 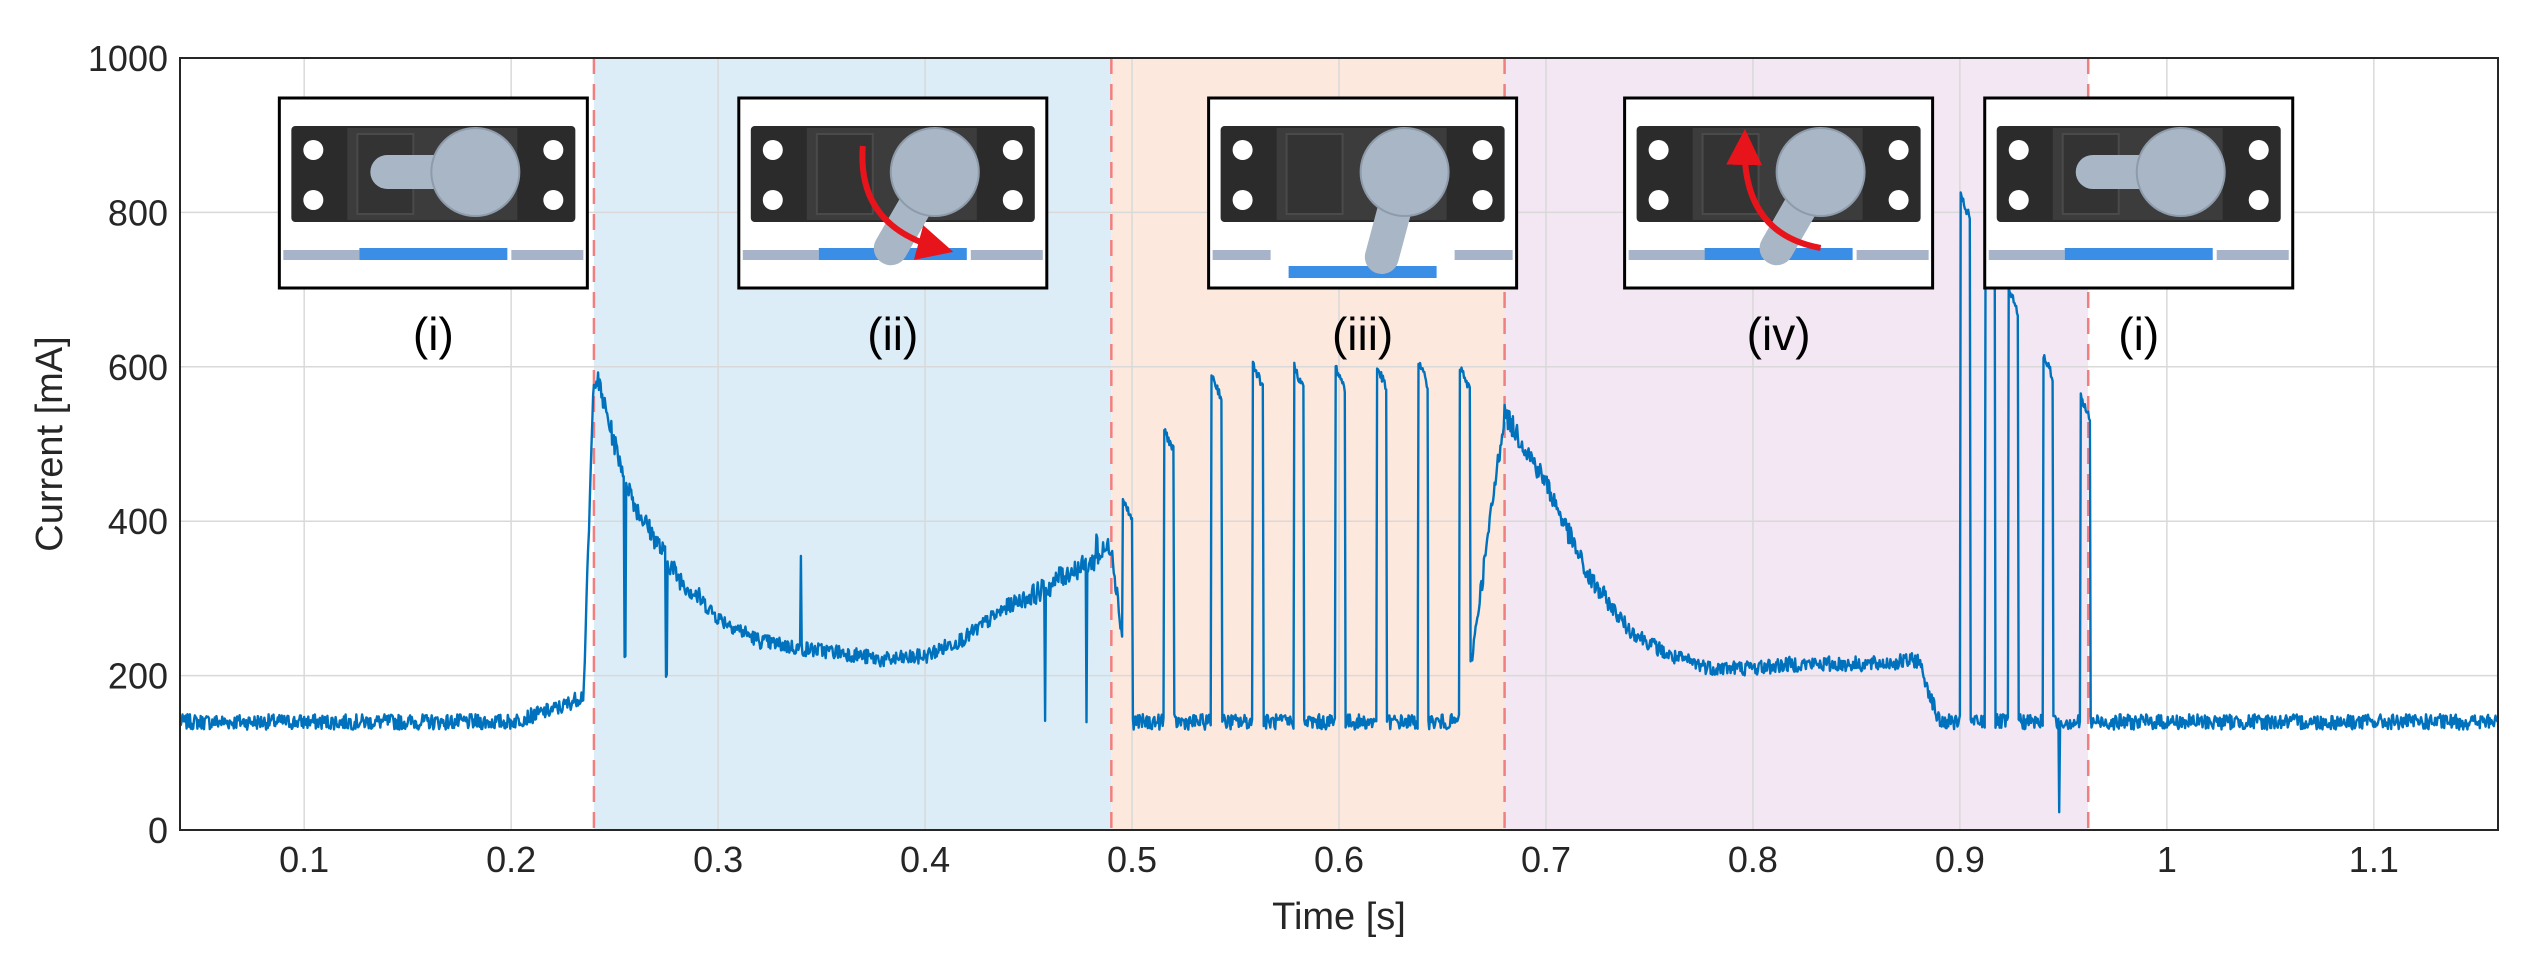 I want to click on y-tick-label-4: 600, so click(x=138, y=367).